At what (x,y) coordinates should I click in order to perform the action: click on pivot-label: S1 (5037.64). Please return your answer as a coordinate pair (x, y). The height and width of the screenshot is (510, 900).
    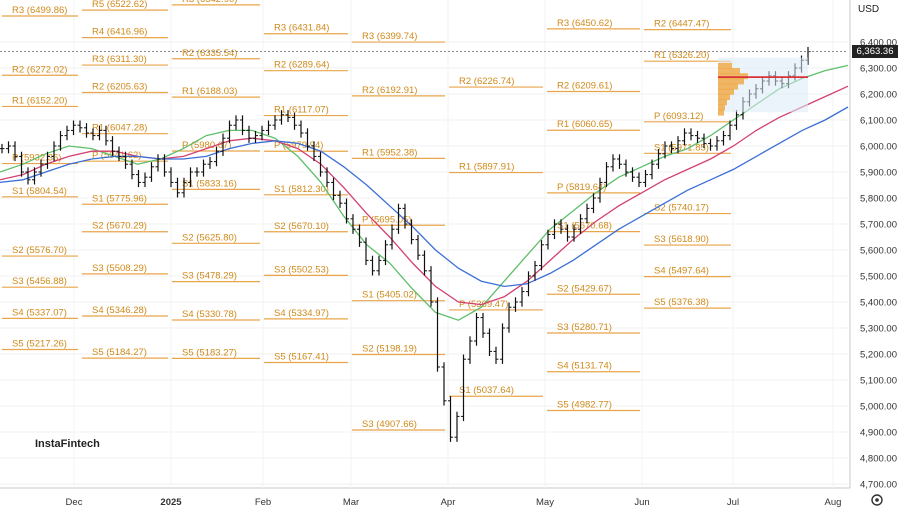
    Looking at the image, I should click on (486, 390).